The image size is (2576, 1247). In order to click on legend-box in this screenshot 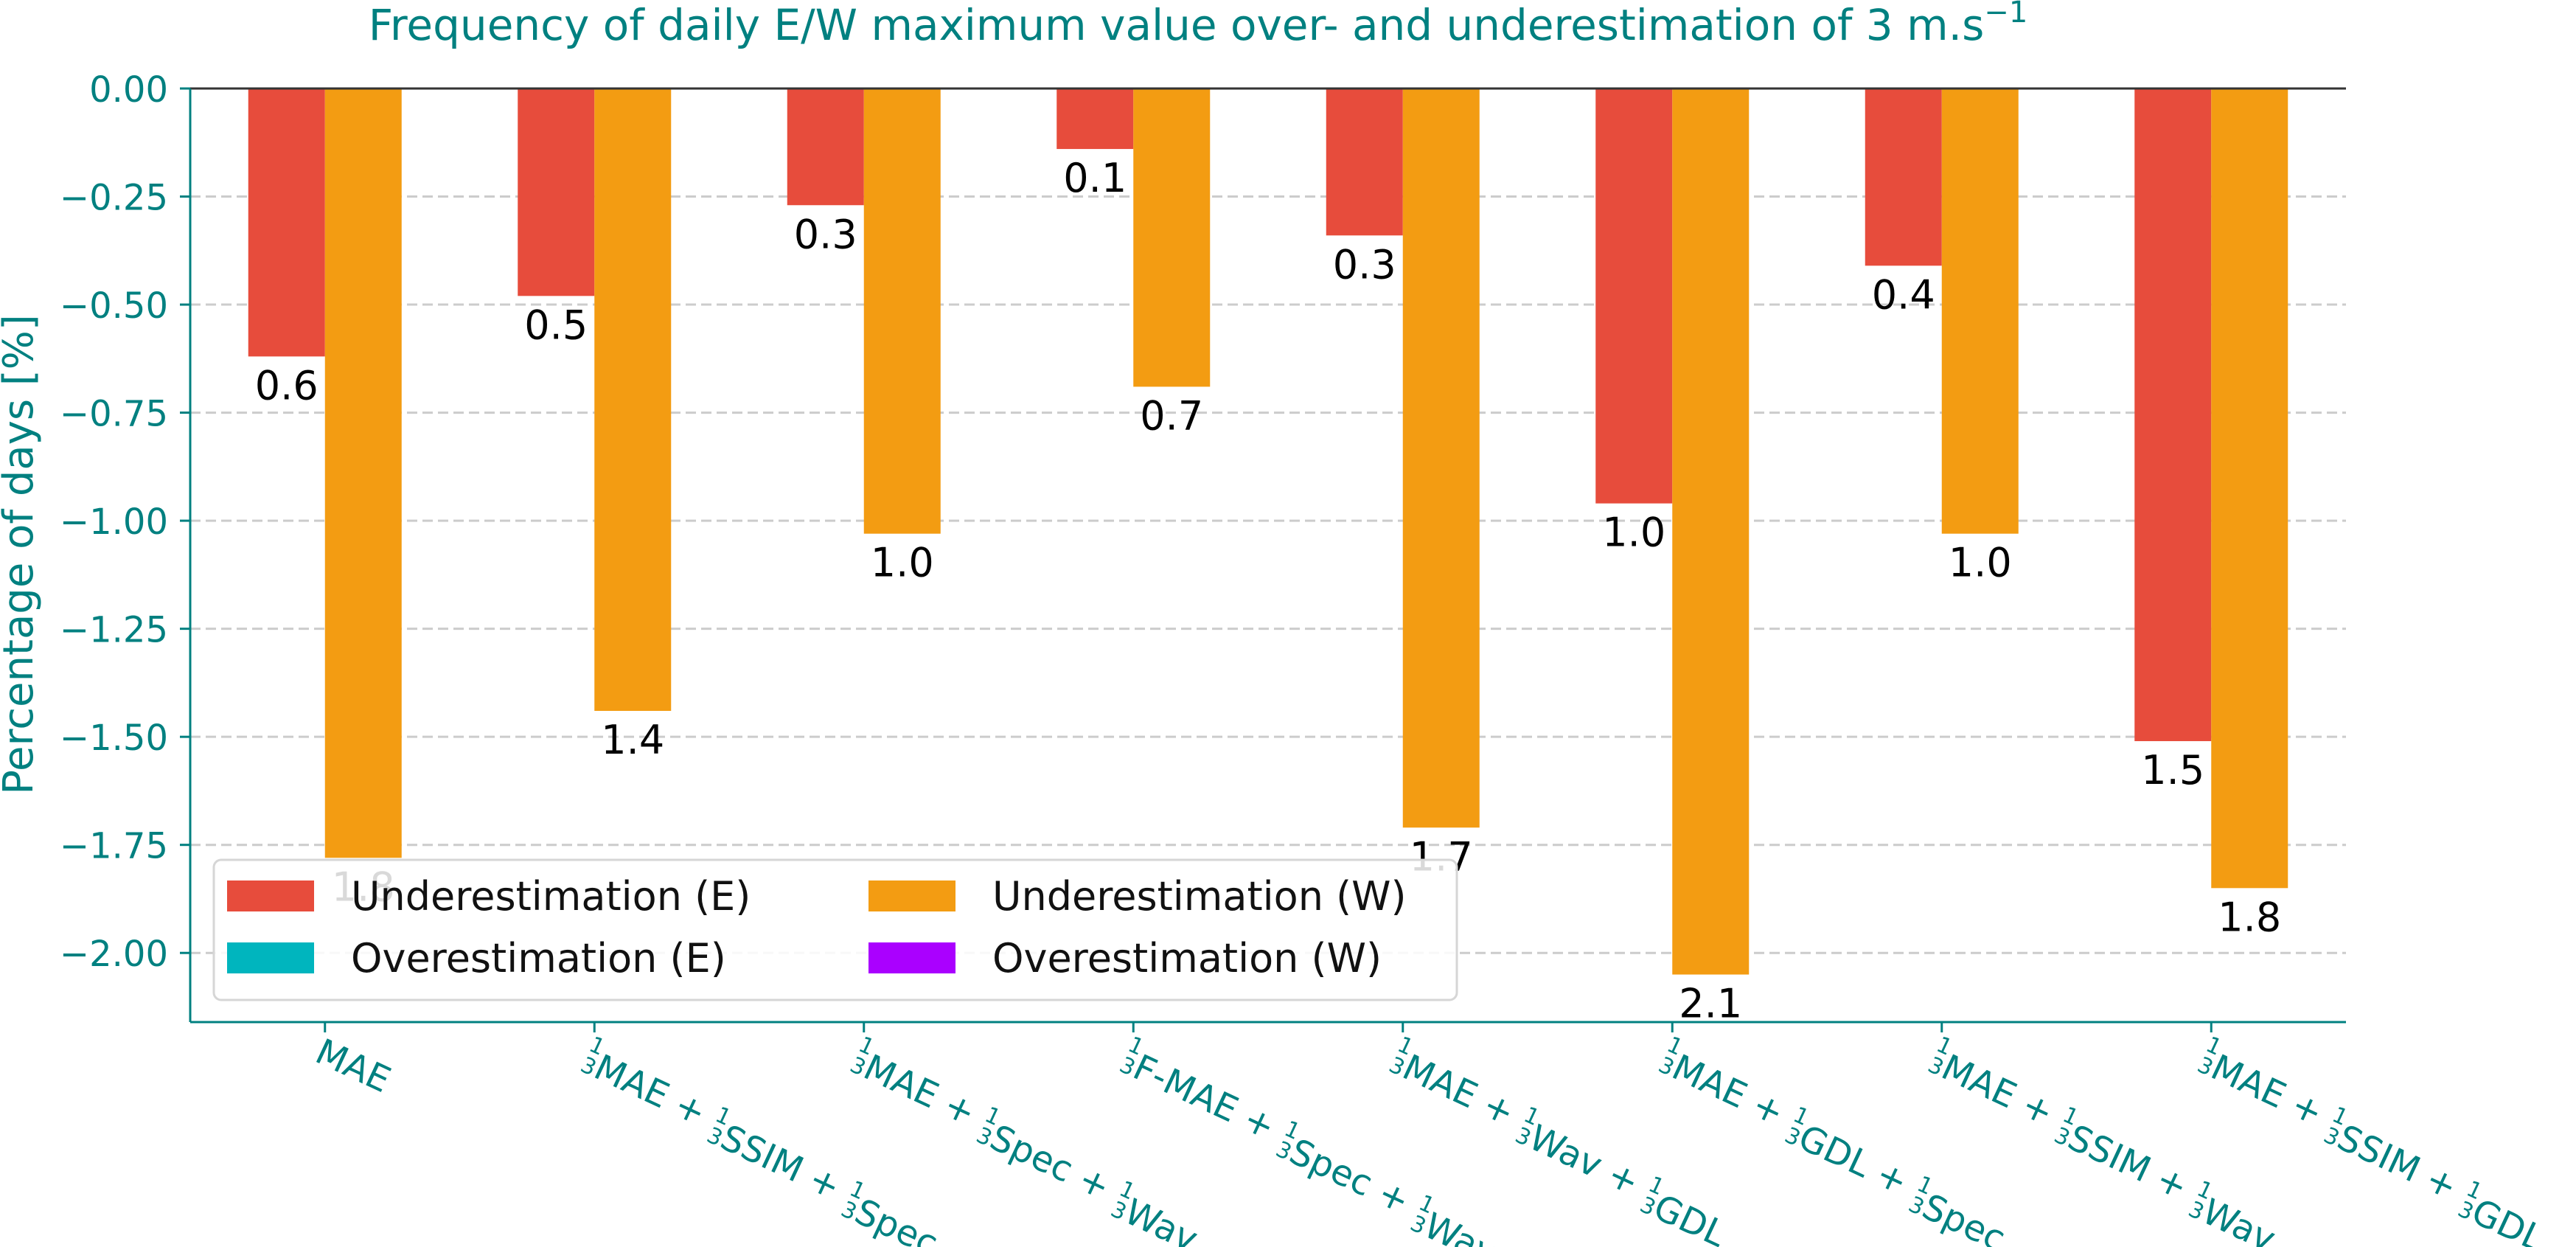, I will do `click(835, 929)`.